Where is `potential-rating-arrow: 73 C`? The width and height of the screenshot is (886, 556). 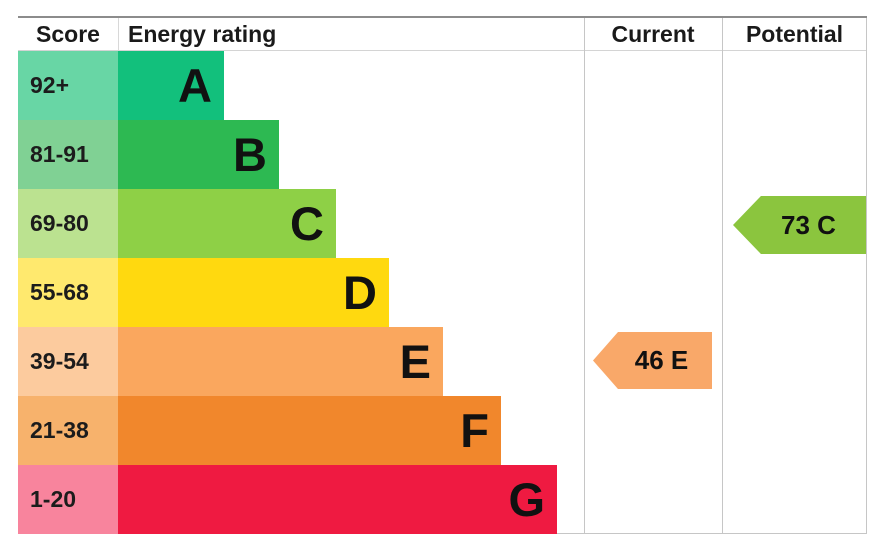 potential-rating-arrow: 73 C is located at coordinates (799, 225).